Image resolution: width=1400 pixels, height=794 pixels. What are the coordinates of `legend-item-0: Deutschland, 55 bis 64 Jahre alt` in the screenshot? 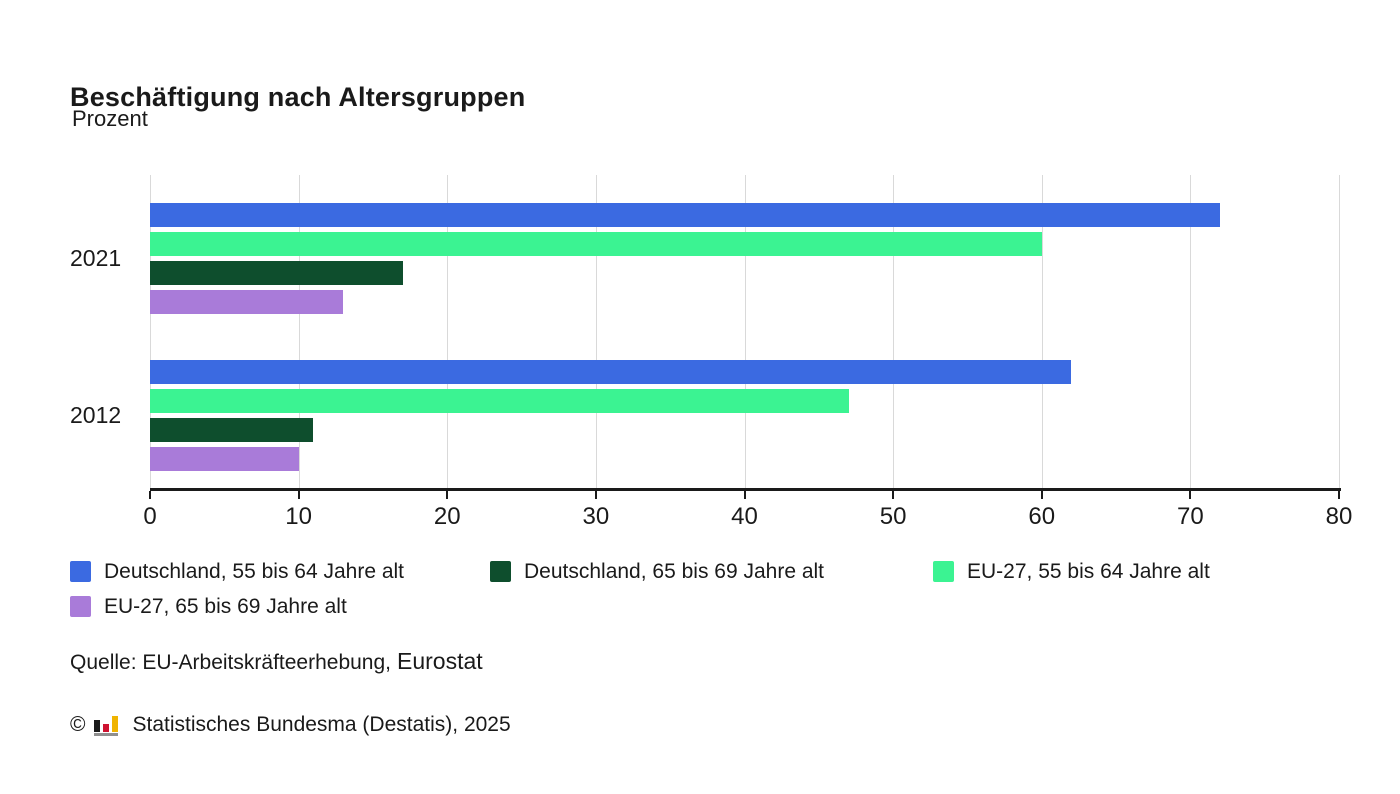 It's located at (237, 571).